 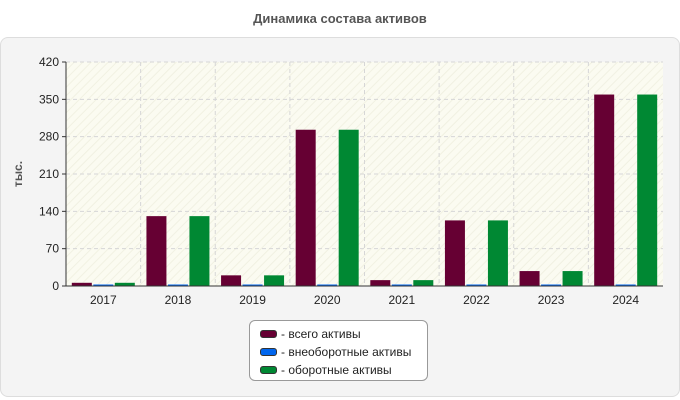 I want to click on legend-swatch-current, so click(x=268, y=370).